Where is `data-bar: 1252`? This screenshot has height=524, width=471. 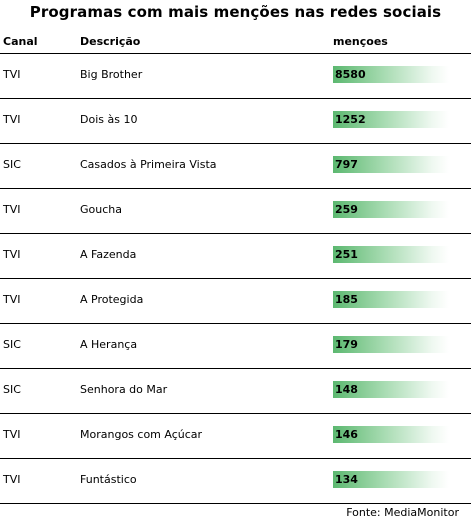
data-bar: 1252 is located at coordinates (391, 119).